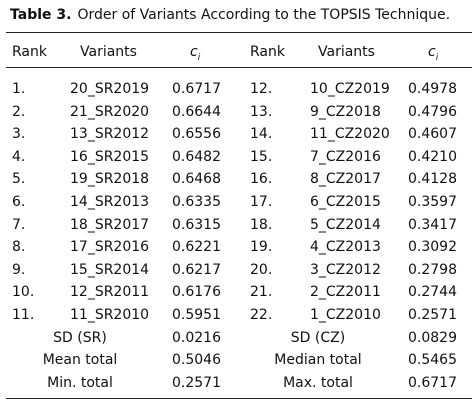 The width and height of the screenshot is (474, 410). Describe the element at coordinates (237, 270) in the screenshot. I see `table-row: 9. 15_SR2014 0.6217 20. 3_CZ2012 0.2798` at that location.